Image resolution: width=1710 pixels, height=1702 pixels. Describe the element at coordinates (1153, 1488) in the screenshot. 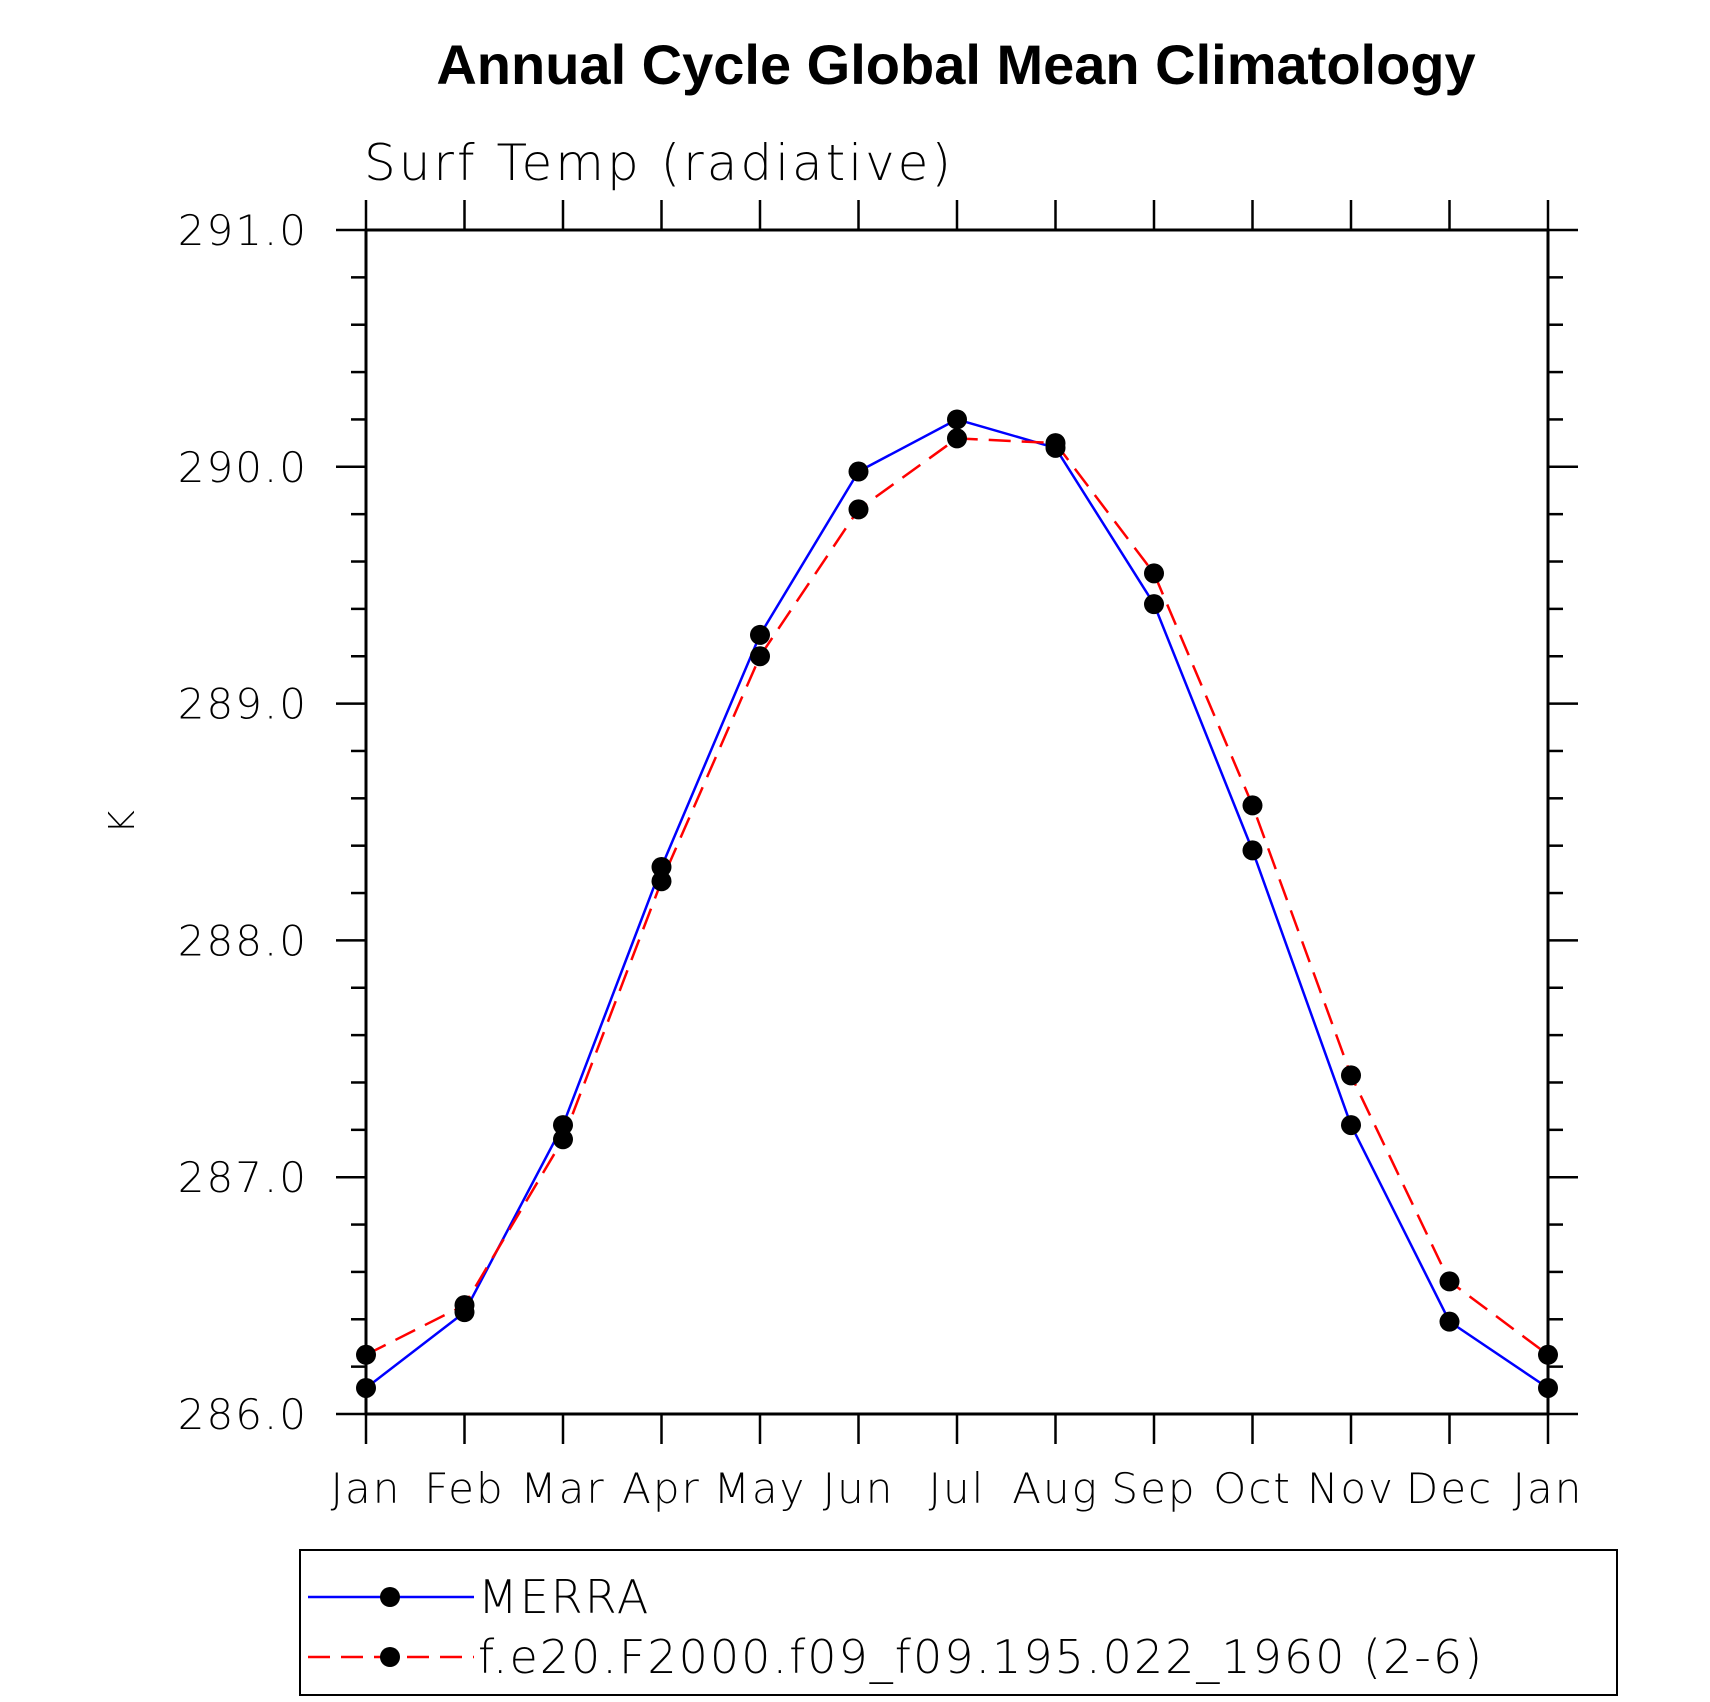

I see `x-tick-label: Sep` at that location.